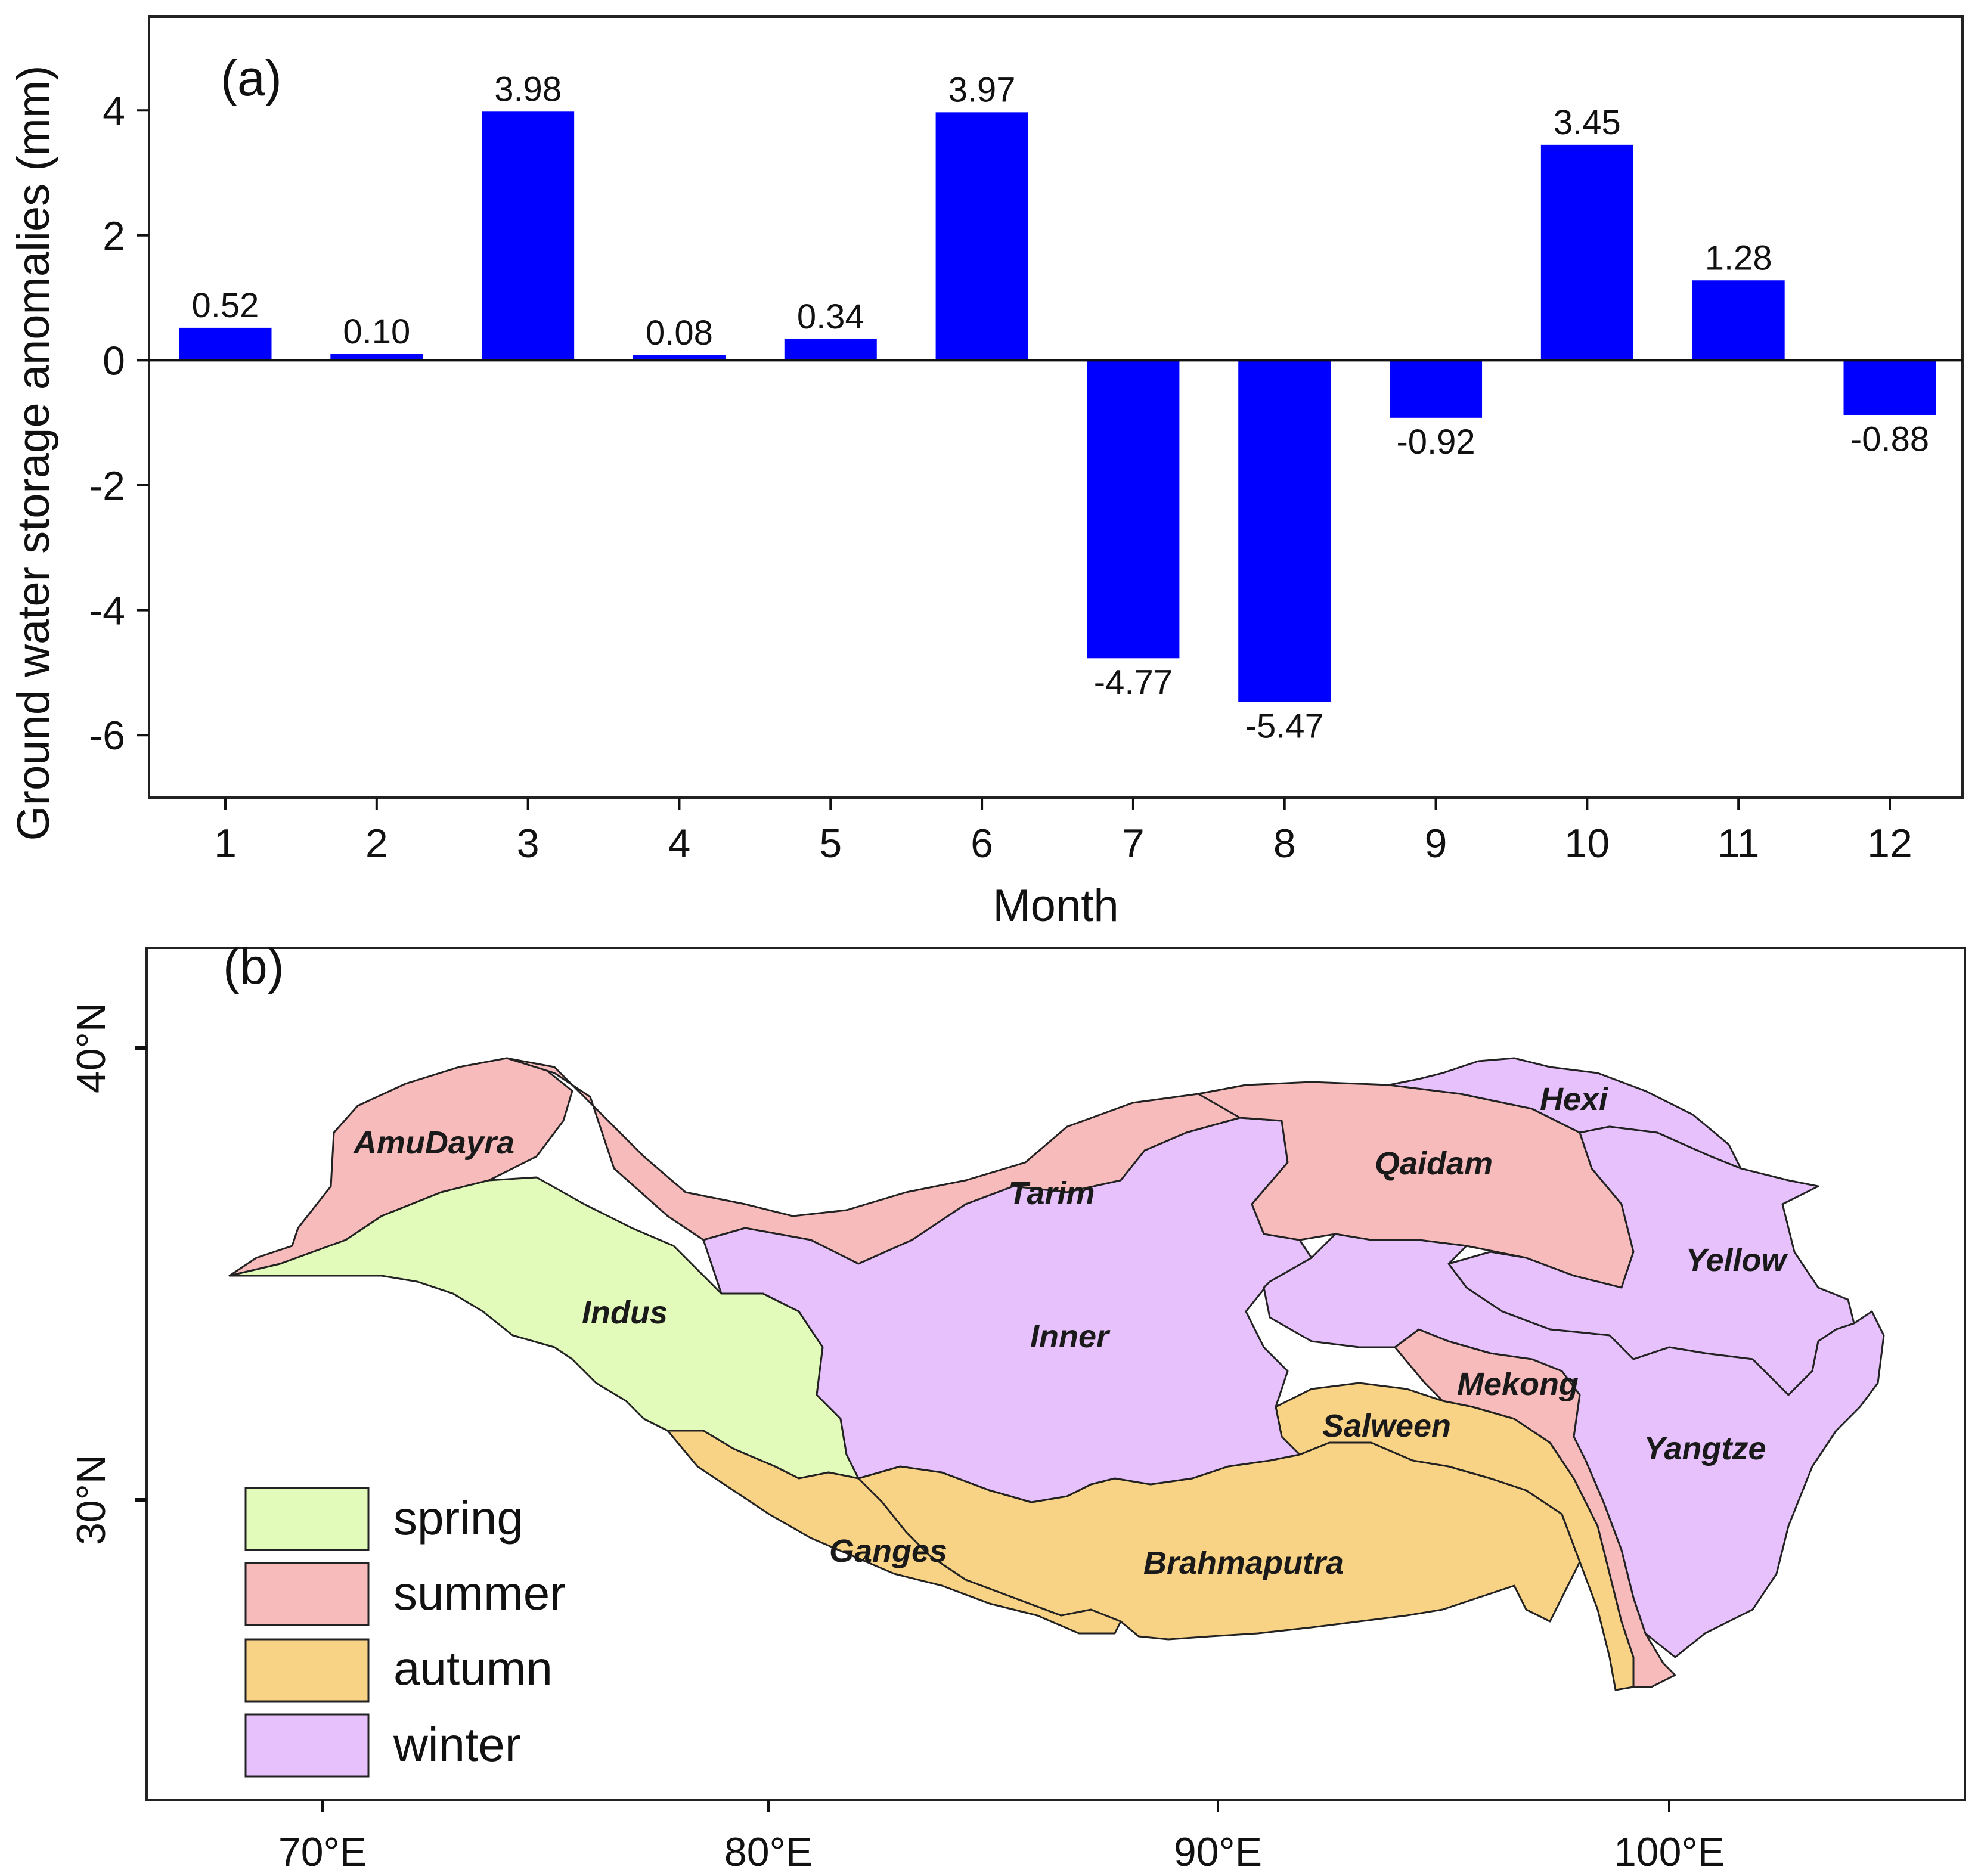  I want to click on legend-label-autumn: autumn, so click(473, 1668).